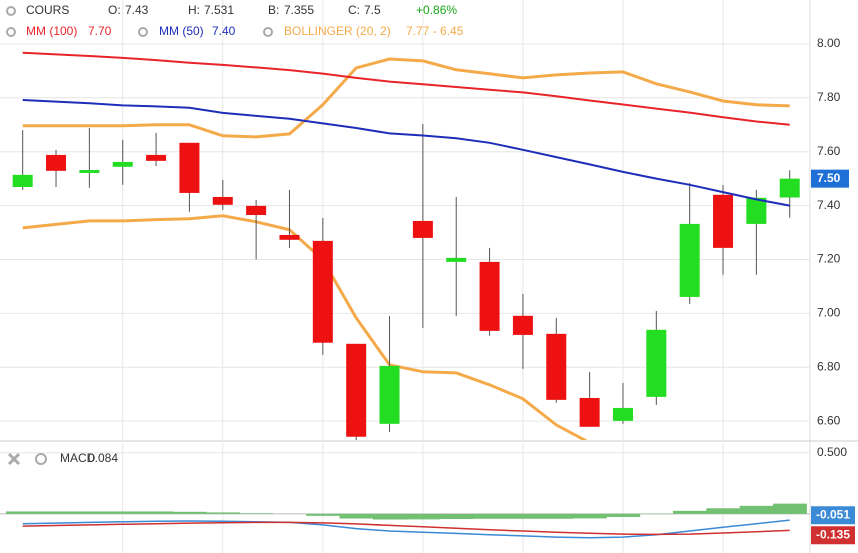  Describe the element at coordinates (14, 459) in the screenshot. I see `close-icon` at that location.